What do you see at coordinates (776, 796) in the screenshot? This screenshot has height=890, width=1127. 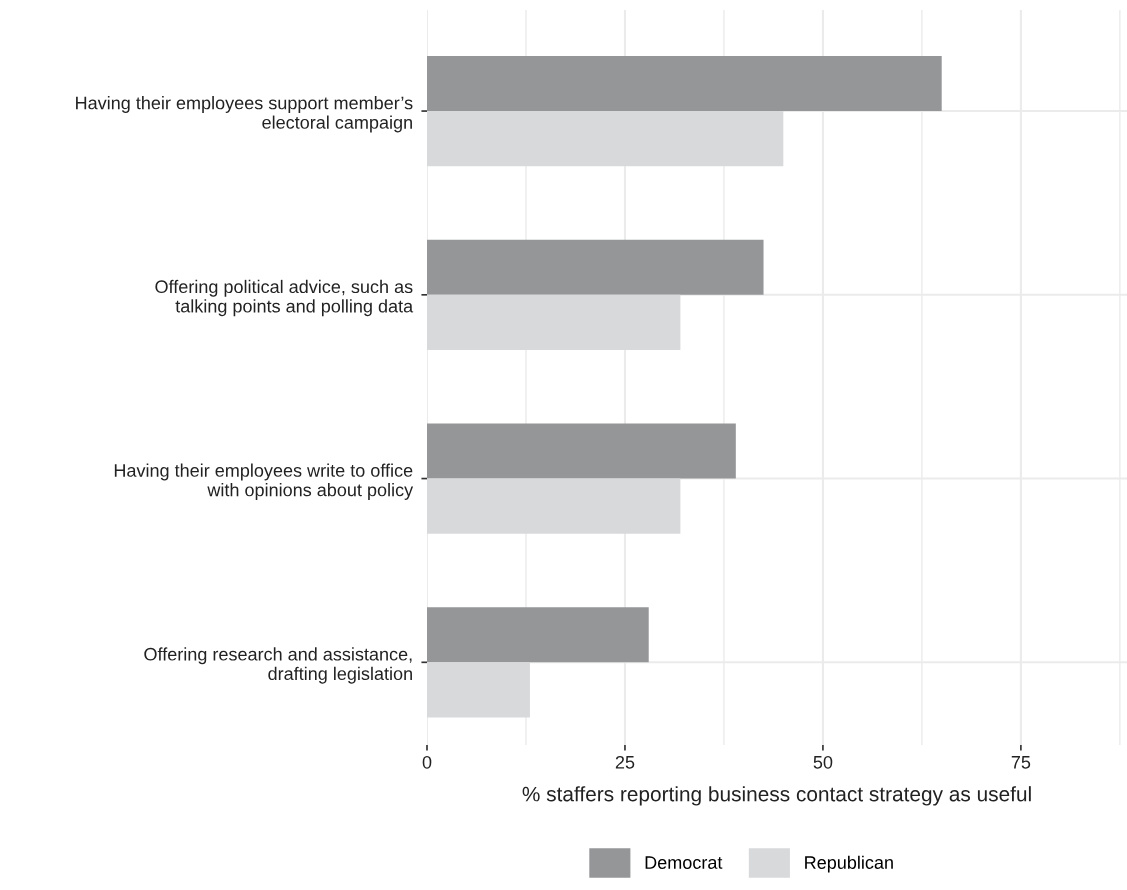 I see `x-axis-title: % staffers reporting business contact strategy as useful` at bounding box center [776, 796].